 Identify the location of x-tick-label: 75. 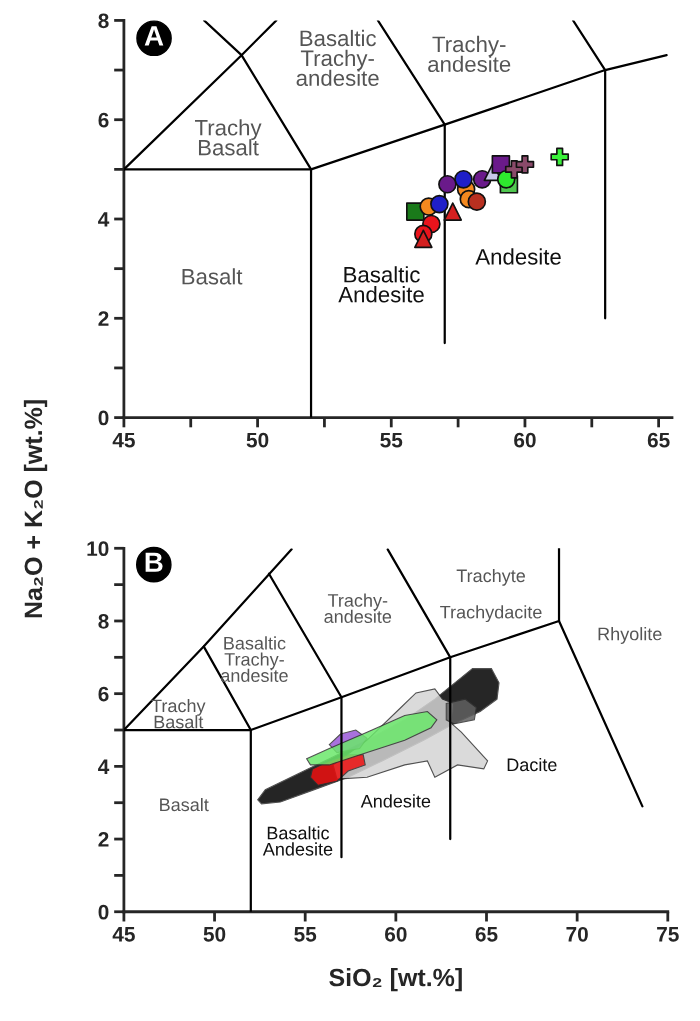
(668, 934).